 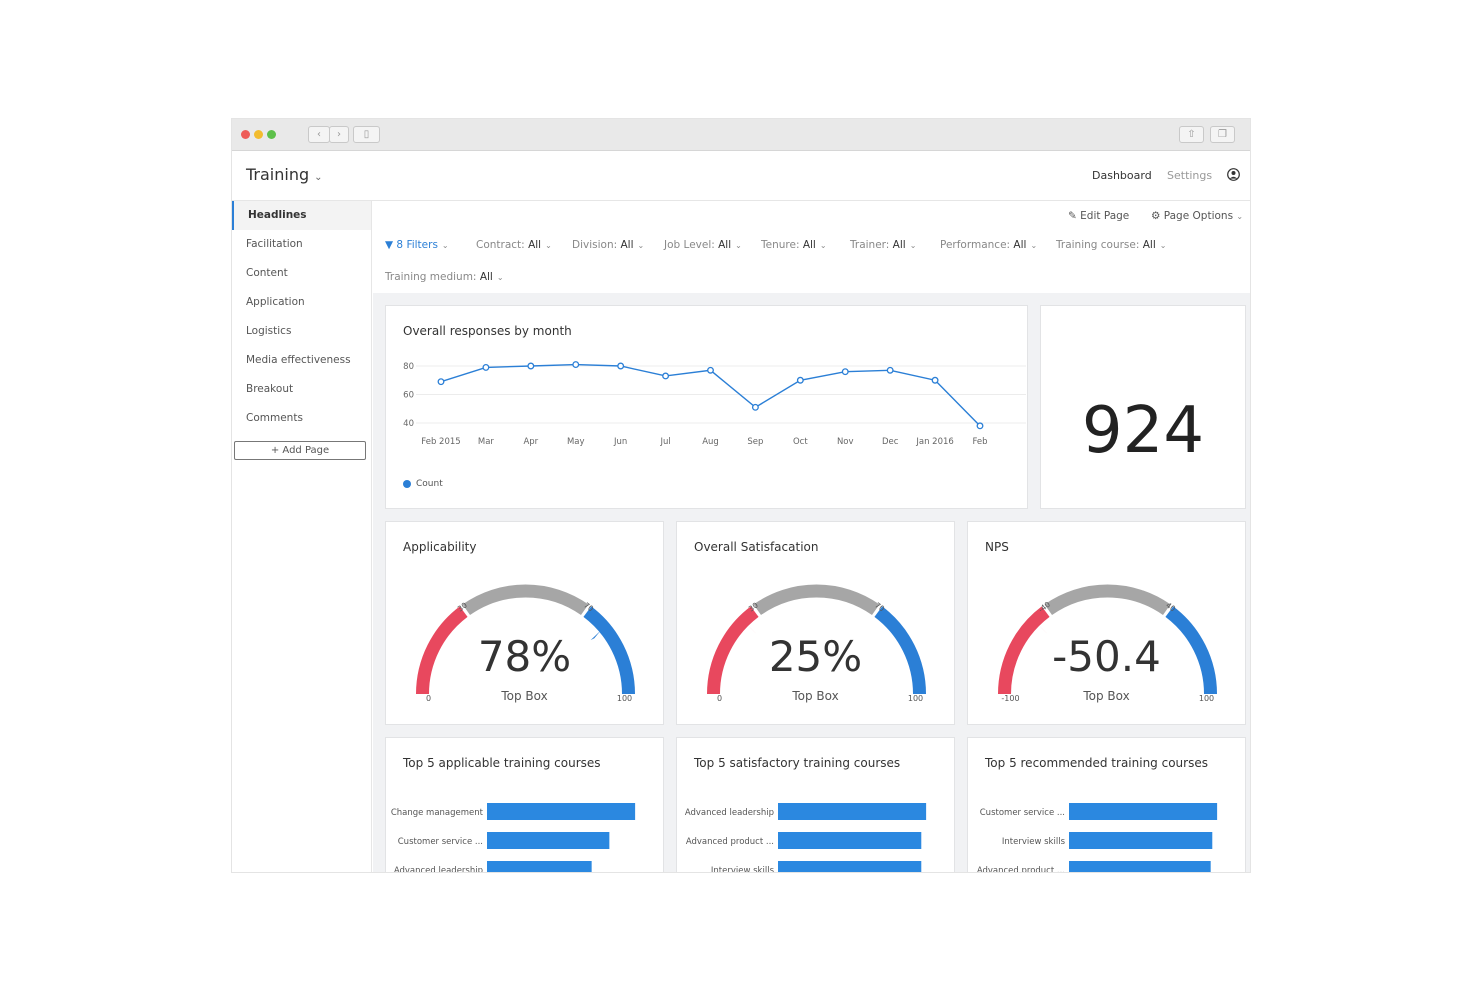 What do you see at coordinates (816, 600) in the screenshot?
I see `gauge-arc-mid` at bounding box center [816, 600].